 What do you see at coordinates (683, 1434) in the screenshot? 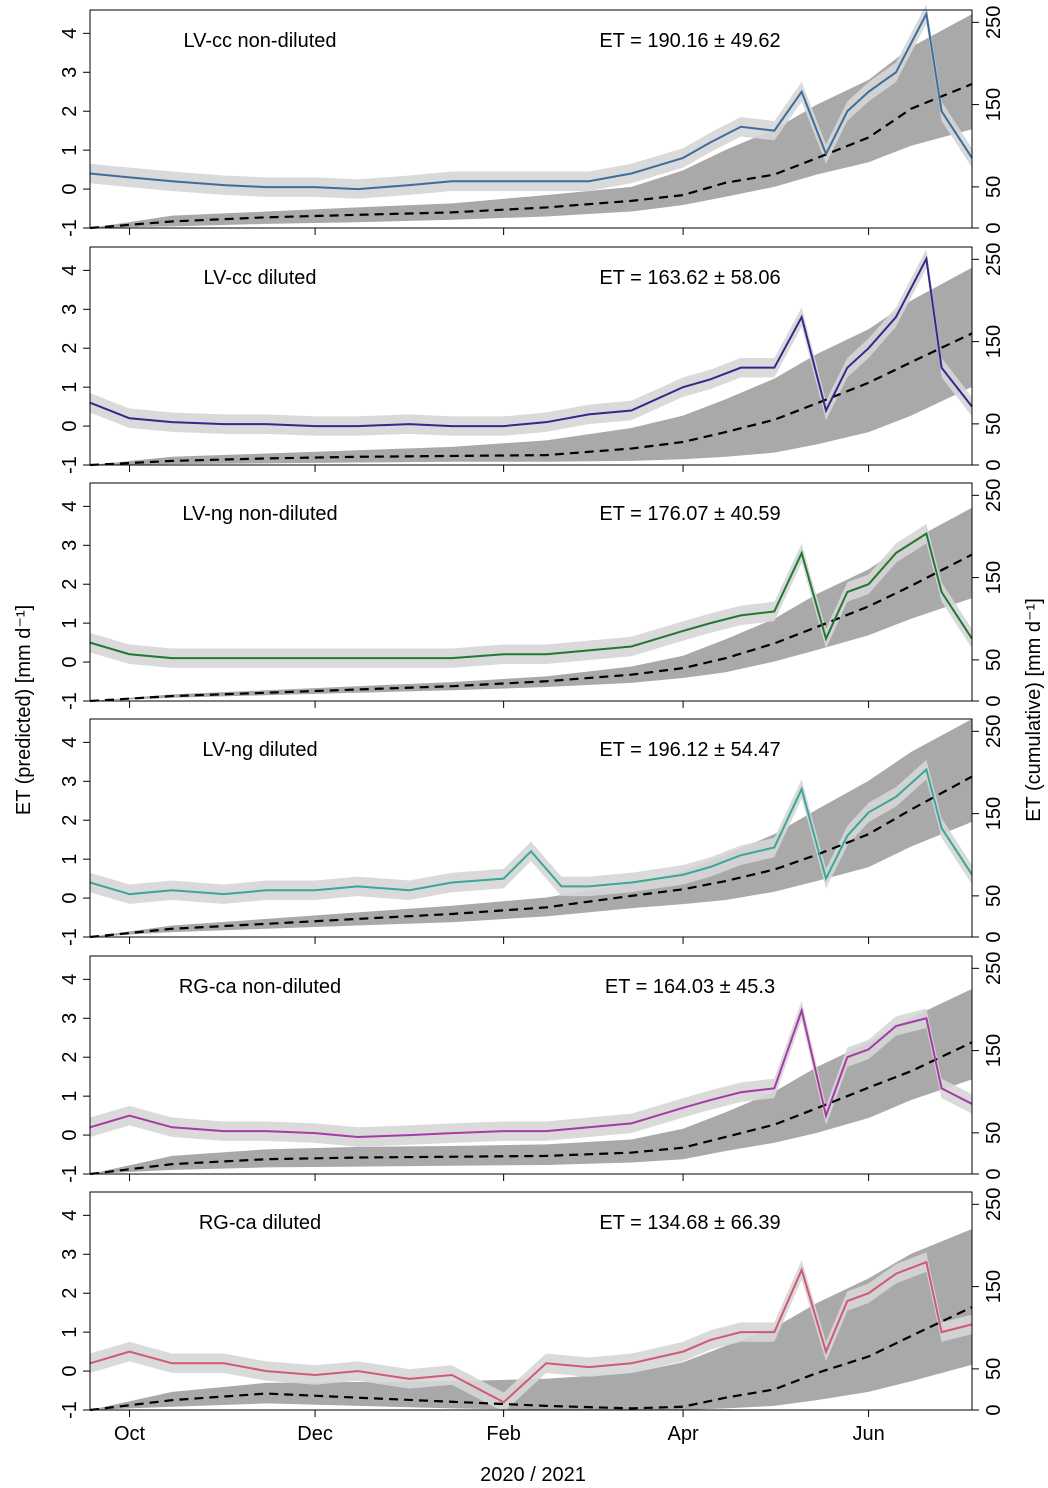
I see `x-tick-label: Apr` at bounding box center [683, 1434].